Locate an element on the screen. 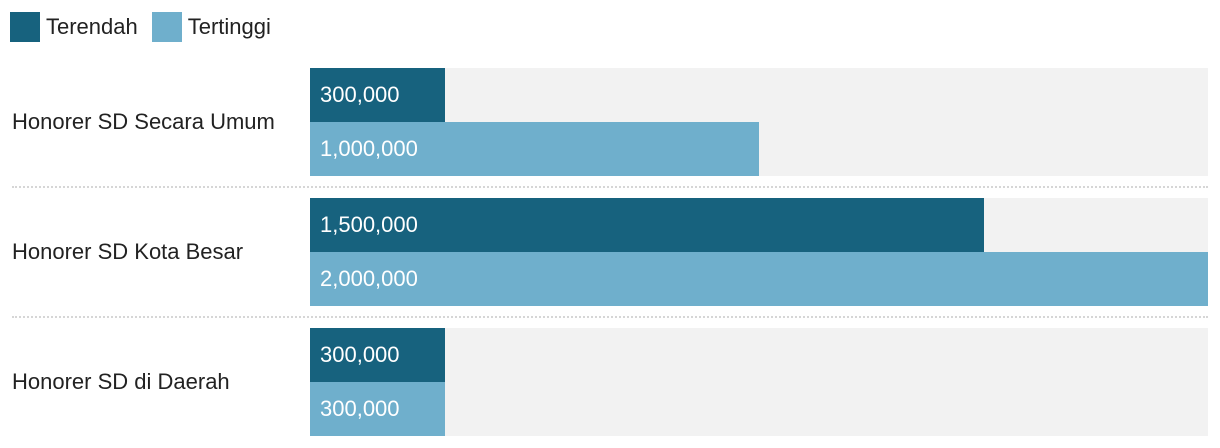 This screenshot has width=1220, height=448. bar-tertinggi-honorer-sd-secara-umum is located at coordinates (534, 149).